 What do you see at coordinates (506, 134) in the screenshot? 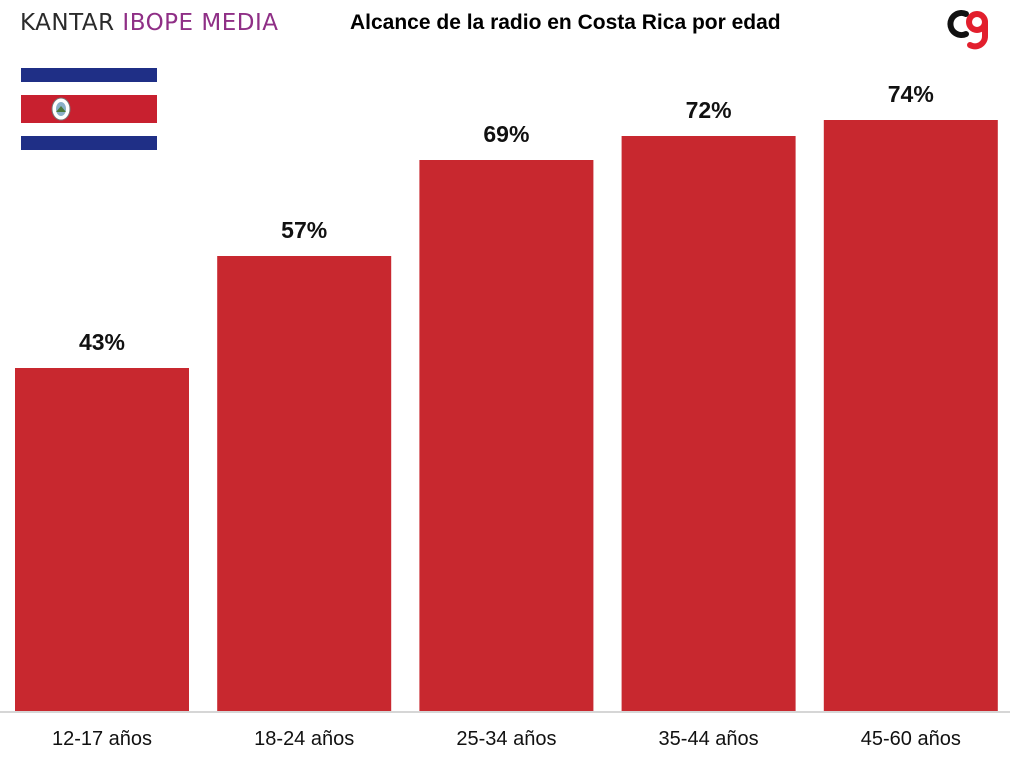
I see `data-label: 69%` at bounding box center [506, 134].